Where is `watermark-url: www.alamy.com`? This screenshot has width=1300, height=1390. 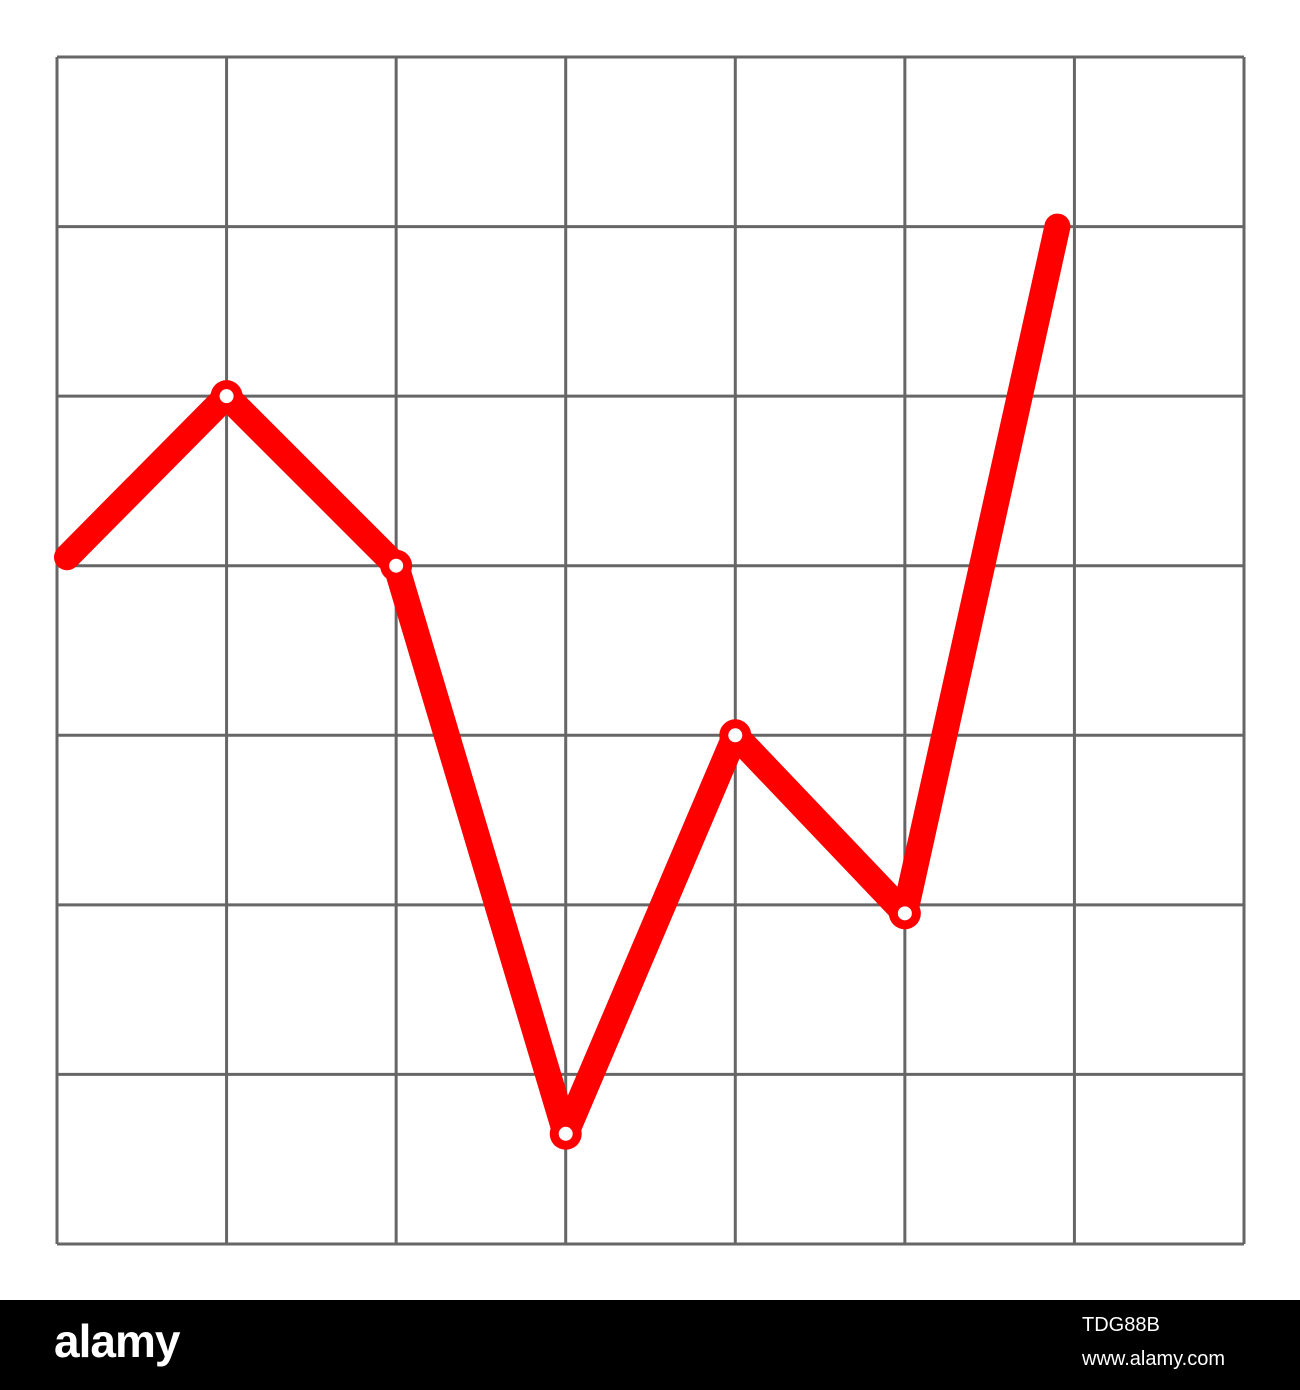 watermark-url: www.alamy.com is located at coordinates (1153, 1359).